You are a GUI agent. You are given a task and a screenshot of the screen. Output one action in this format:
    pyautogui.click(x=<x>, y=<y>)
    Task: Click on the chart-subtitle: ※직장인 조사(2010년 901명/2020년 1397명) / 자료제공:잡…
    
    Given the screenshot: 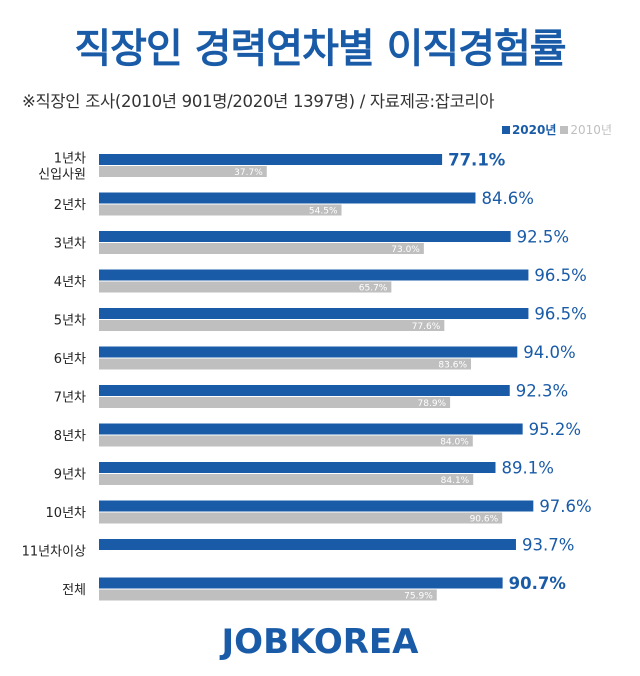 What is the action you would take?
    pyautogui.click(x=258, y=101)
    